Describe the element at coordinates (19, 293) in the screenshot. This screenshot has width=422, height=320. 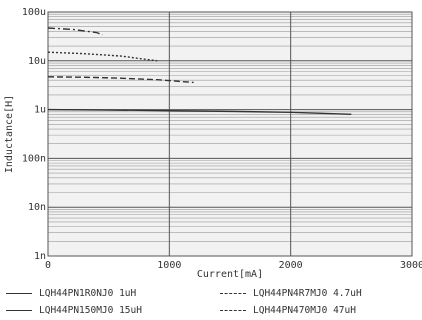
I see `legend-swatch-solid` at that location.